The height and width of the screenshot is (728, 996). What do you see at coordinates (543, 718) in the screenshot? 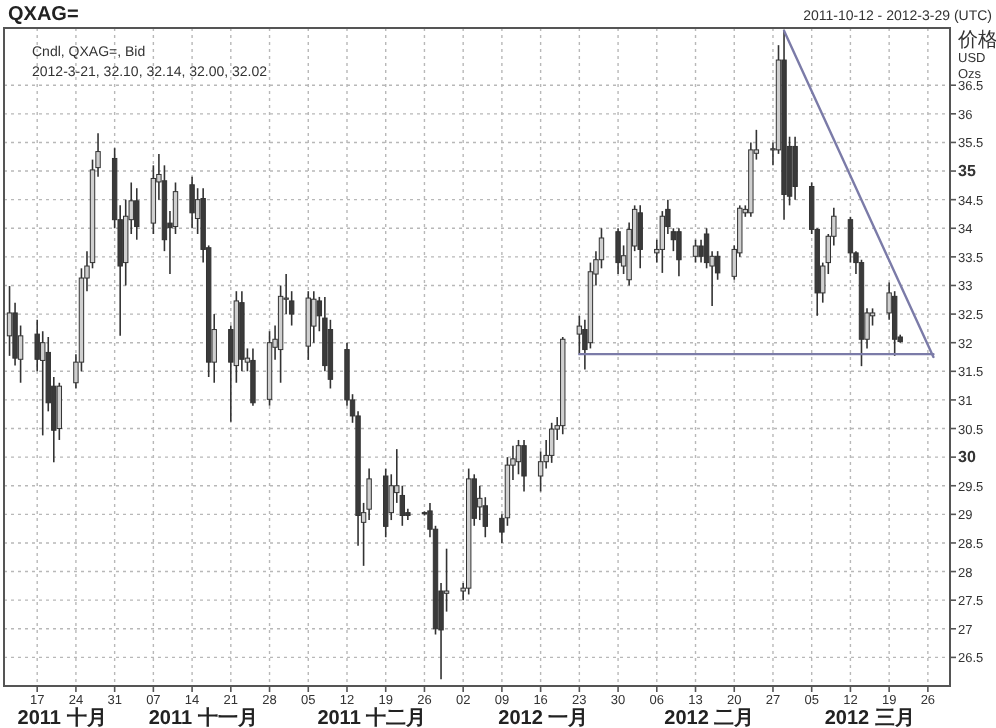
I see `text: 2012 一月` at bounding box center [543, 718].